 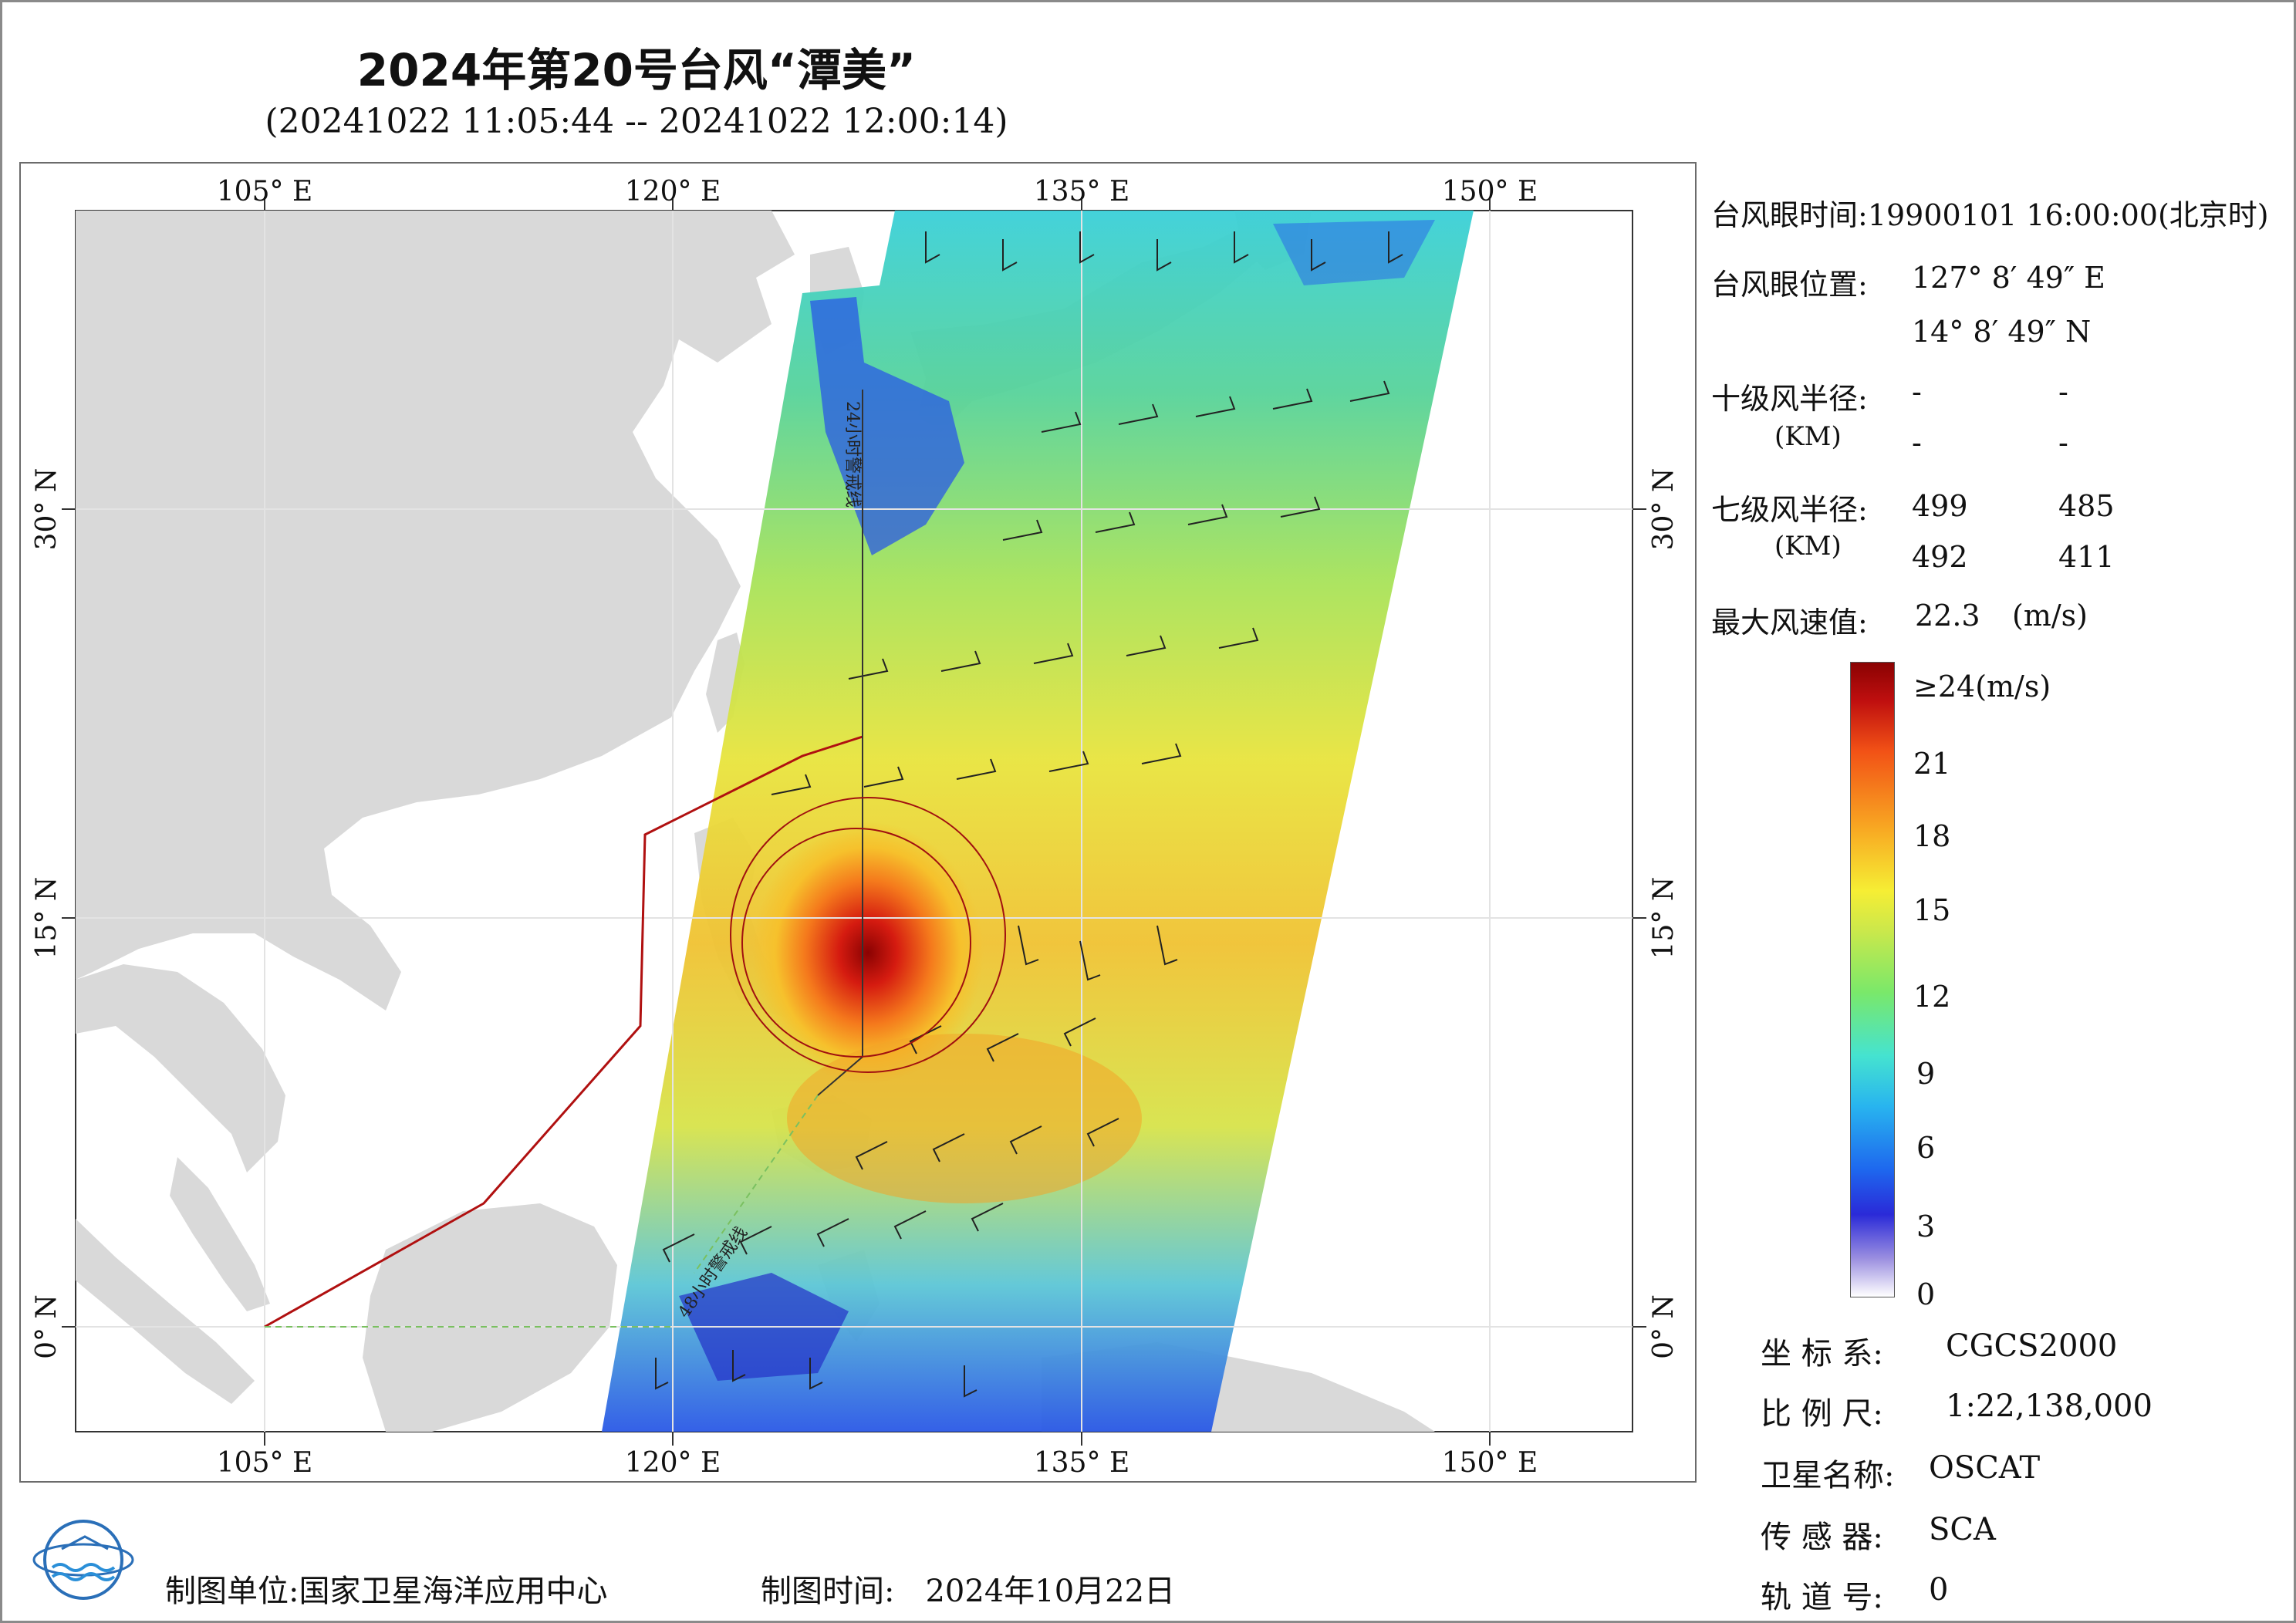 I want to click on typhoon-wind-core, so click(x=868, y=953).